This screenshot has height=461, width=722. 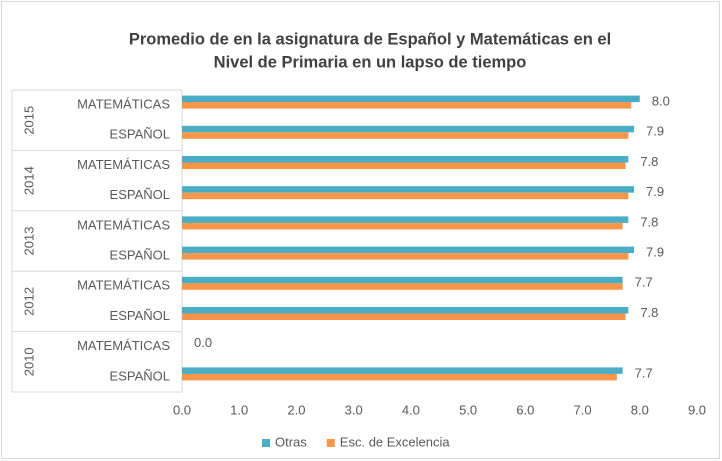 I want to click on chart-title: Nivel de Primaria en un lapso de tiempo, so click(x=370, y=62).